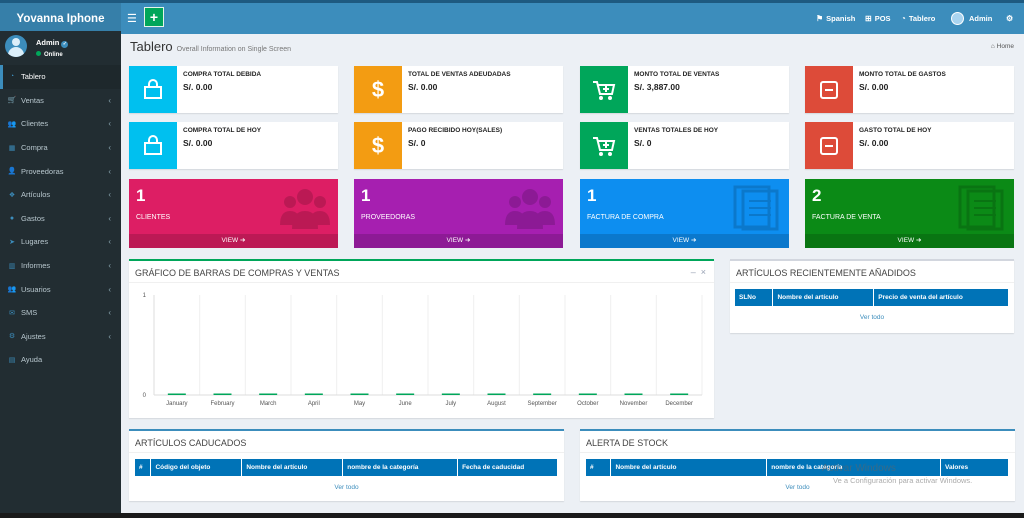 This screenshot has height=518, width=1024. I want to click on book-icon: ▤, so click(12, 360).